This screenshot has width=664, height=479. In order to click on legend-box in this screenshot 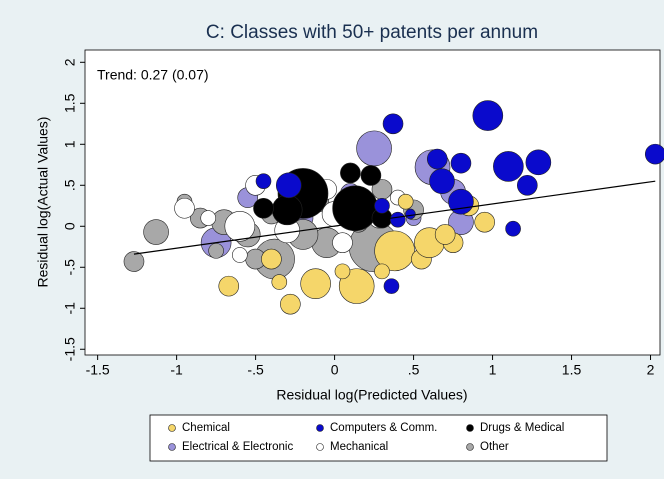, I will do `click(378, 438)`.